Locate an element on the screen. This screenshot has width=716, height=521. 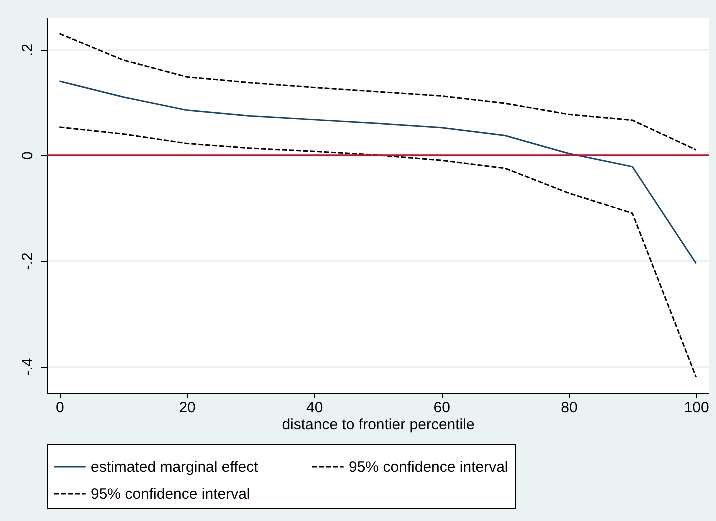
x-tick-label: 80 is located at coordinates (569, 408).